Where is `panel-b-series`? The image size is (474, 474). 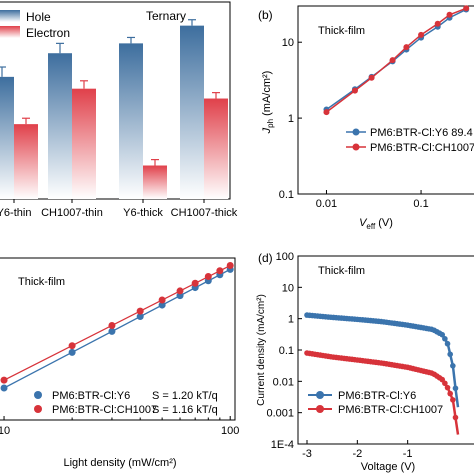 panel-b-series is located at coordinates (396, 60).